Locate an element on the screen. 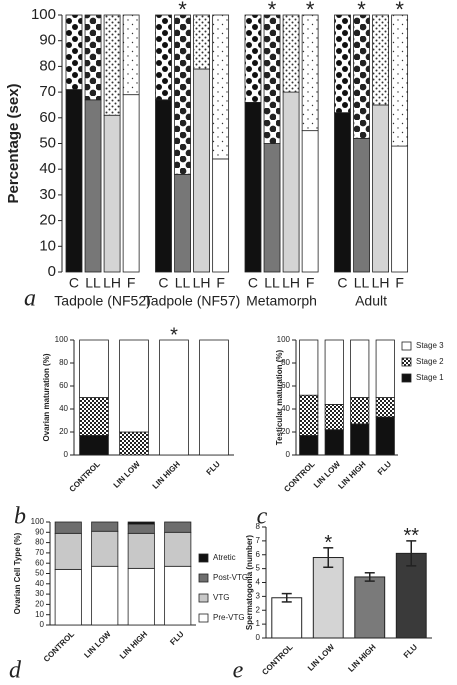  panel-letter: e is located at coordinates (238, 671).